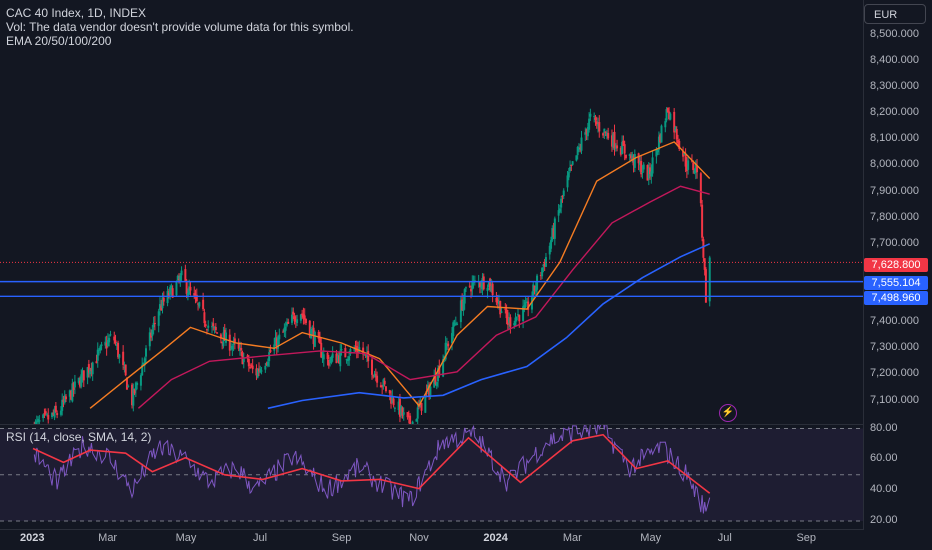 Image resolution: width=932 pixels, height=550 pixels. I want to click on symbol-title: CAC 40 Index, 1D, INDEX, so click(76, 13).